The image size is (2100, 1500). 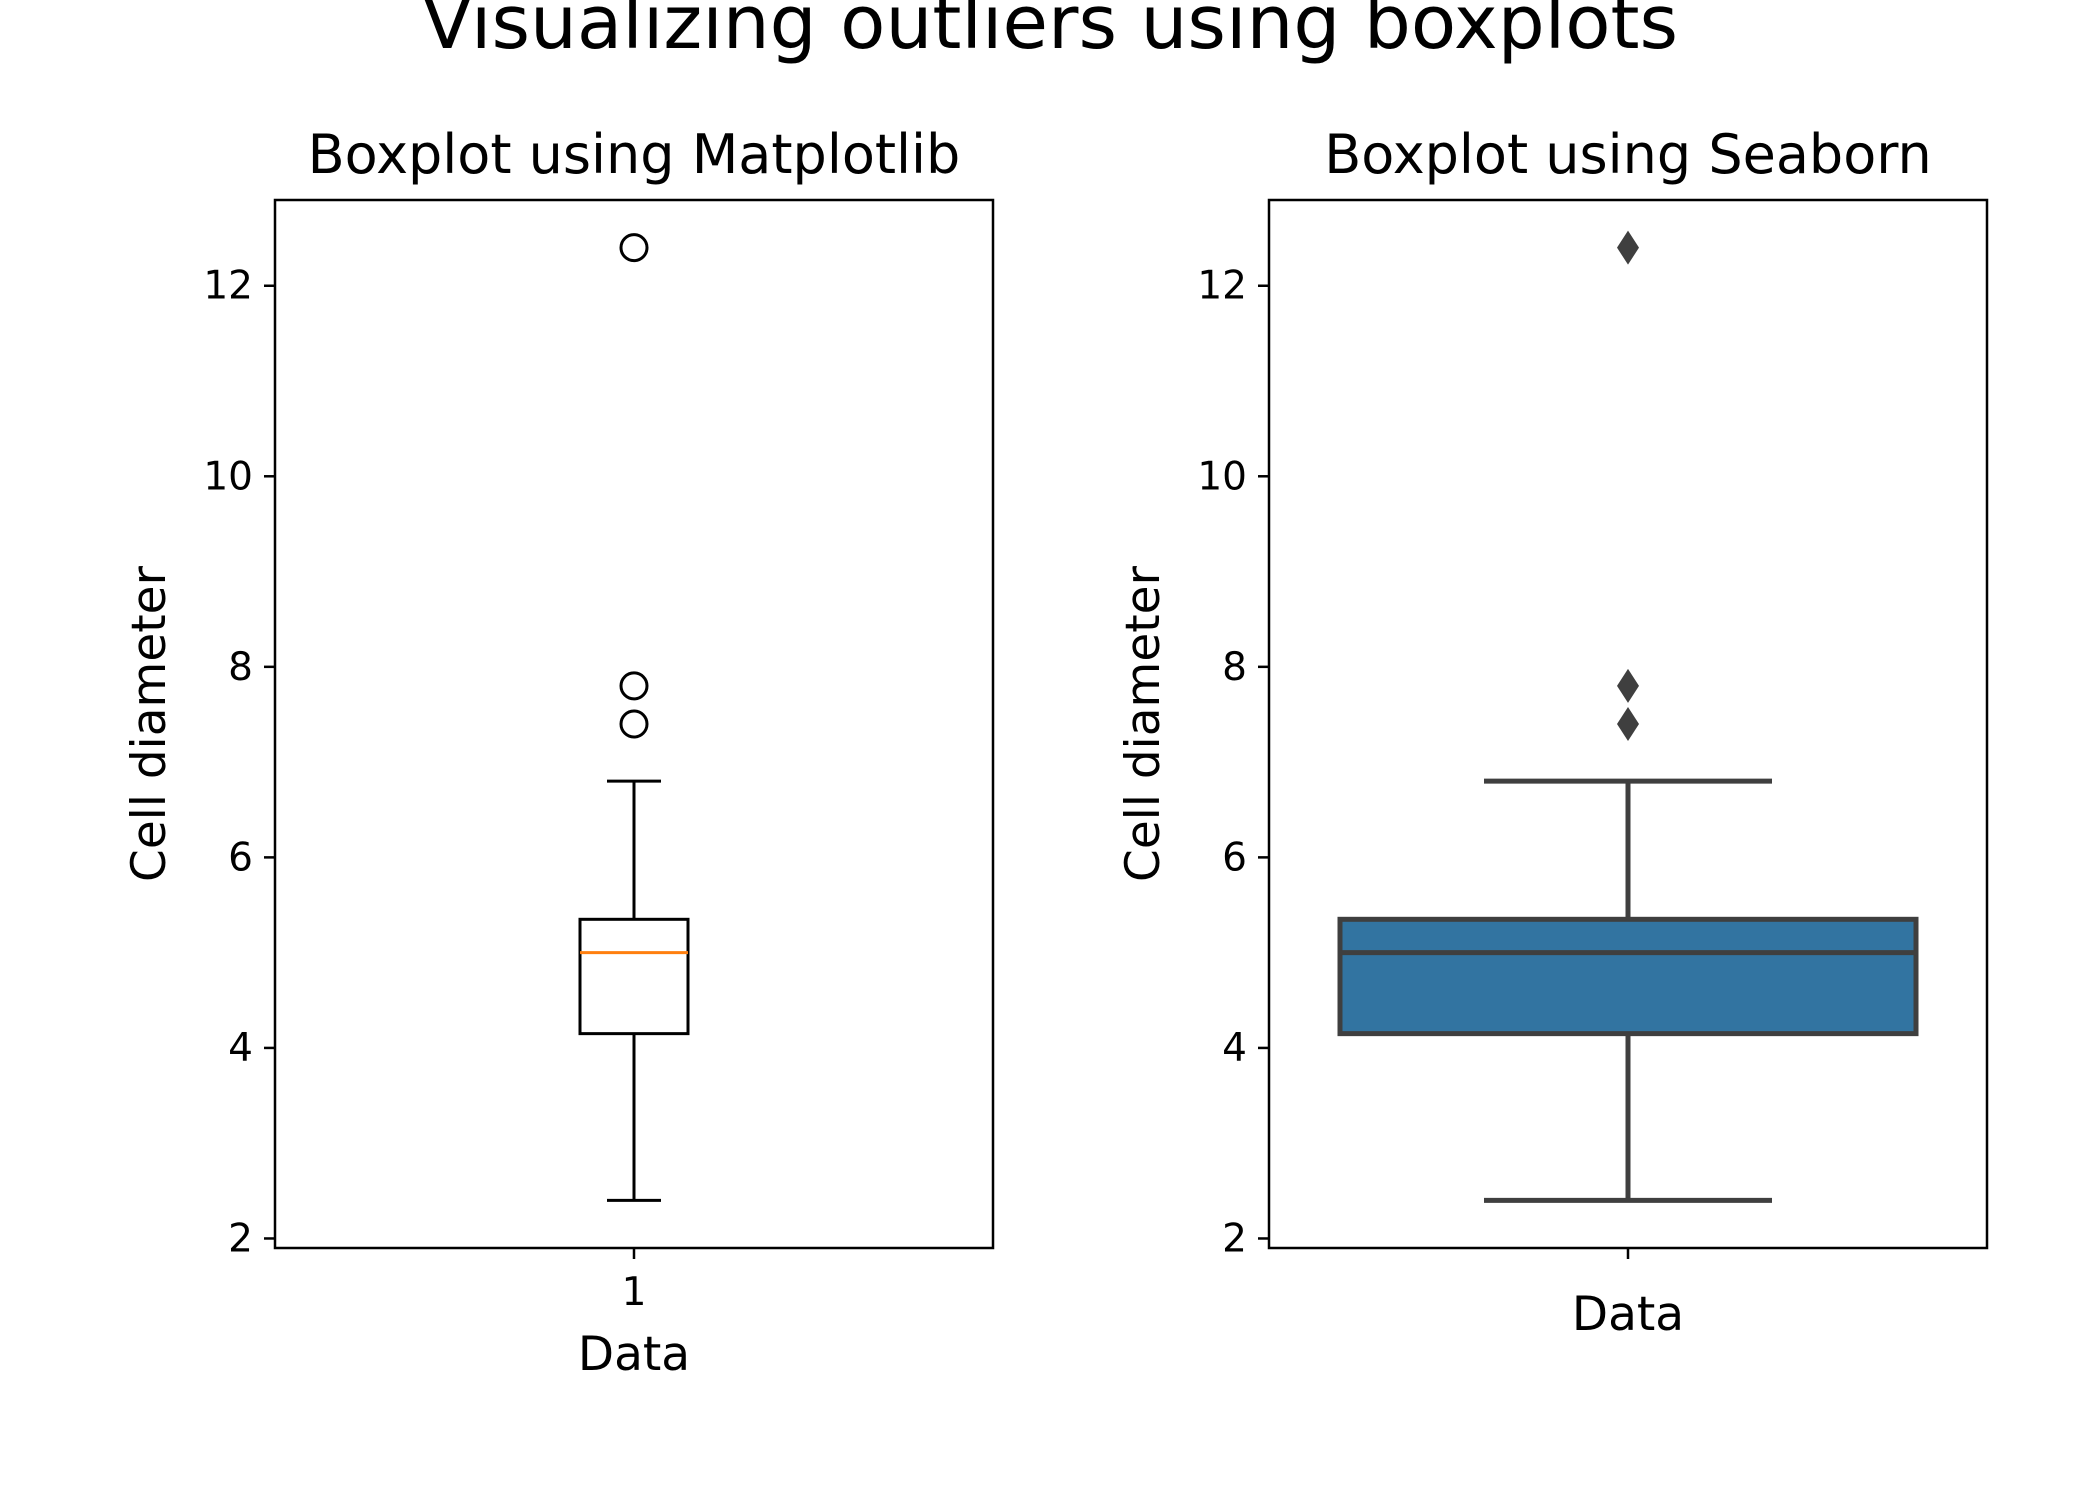 I want to click on subplot-title: Boxplot using Matplotlib, so click(x=634, y=154).